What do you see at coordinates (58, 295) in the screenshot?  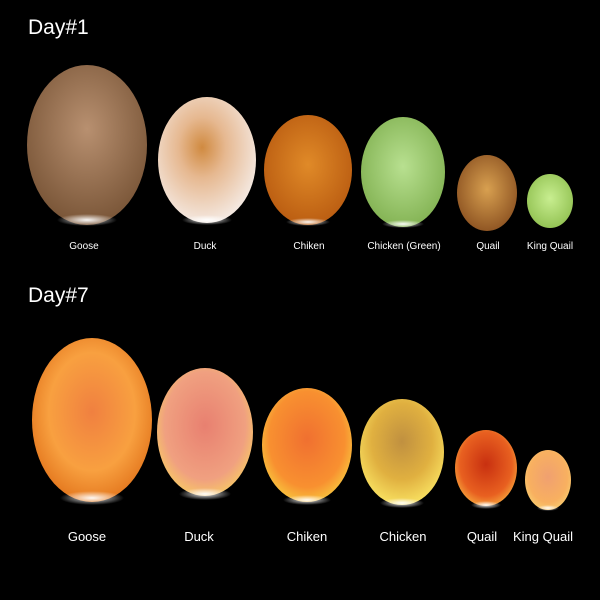 I see `section-title: Day#7` at bounding box center [58, 295].